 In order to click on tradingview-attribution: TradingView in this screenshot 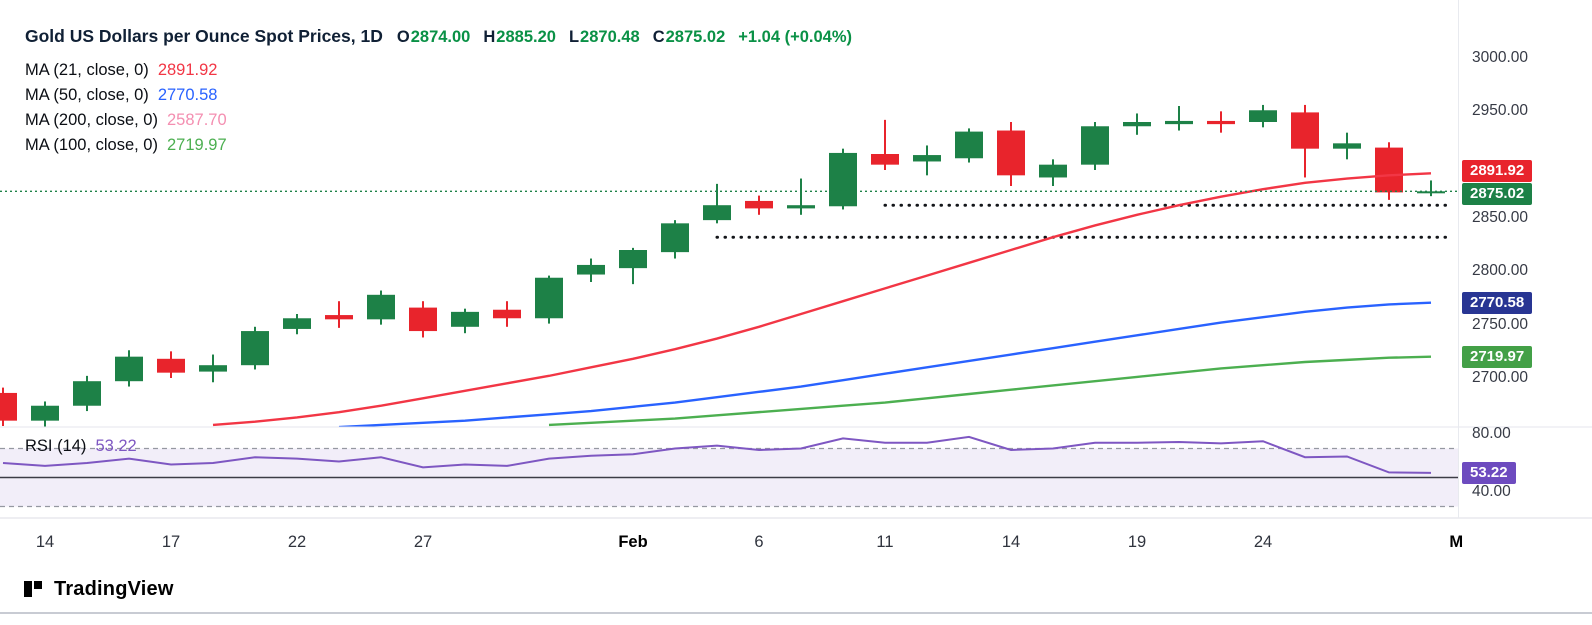, I will do `click(98, 589)`.